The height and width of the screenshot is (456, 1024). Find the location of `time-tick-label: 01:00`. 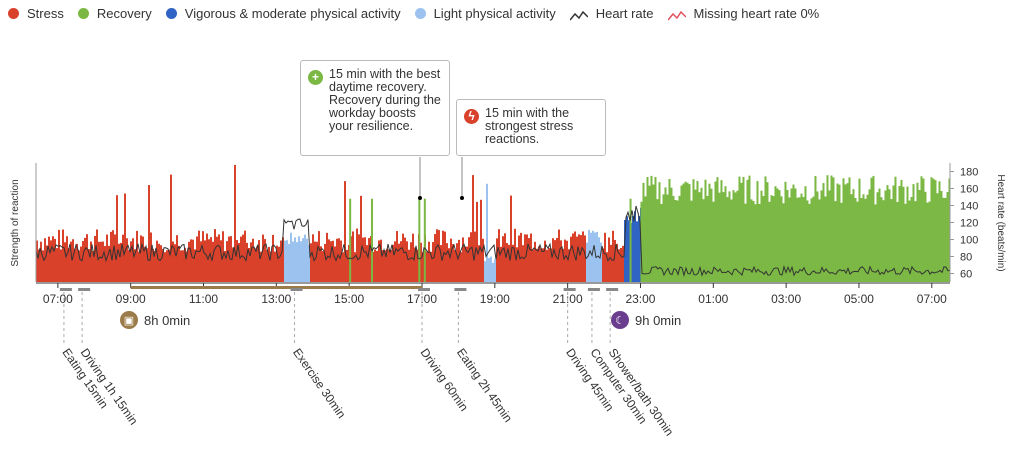

time-tick-label: 01:00 is located at coordinates (713, 299).